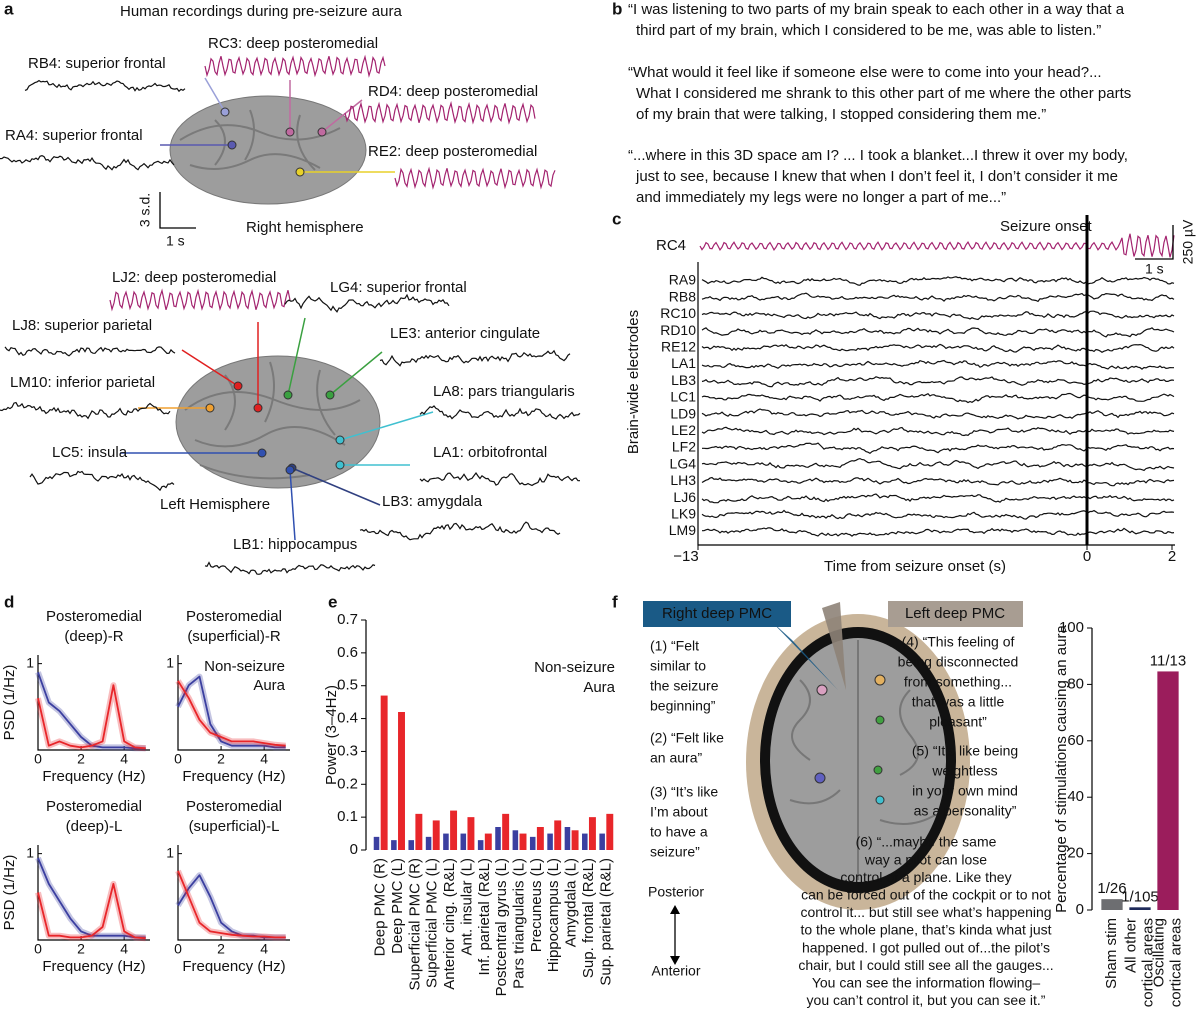  Describe the element at coordinates (915, 566) in the screenshot. I see `x-axis-label: Time from seizure onset (s)` at that location.